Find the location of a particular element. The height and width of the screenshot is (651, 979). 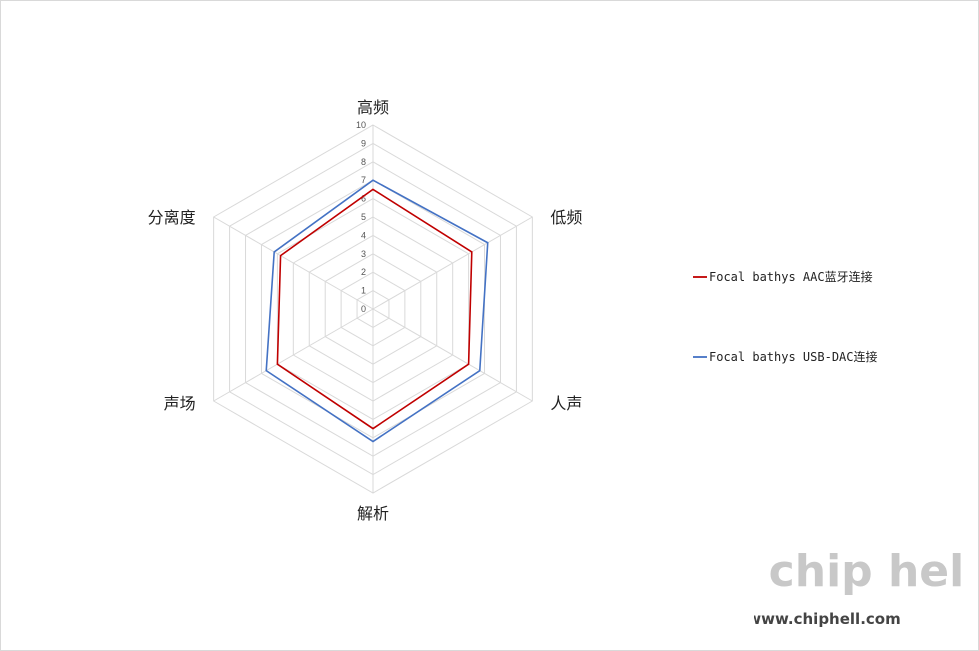

legend-entry: Focal bathys AAC蓝牙连接 is located at coordinates (791, 276).